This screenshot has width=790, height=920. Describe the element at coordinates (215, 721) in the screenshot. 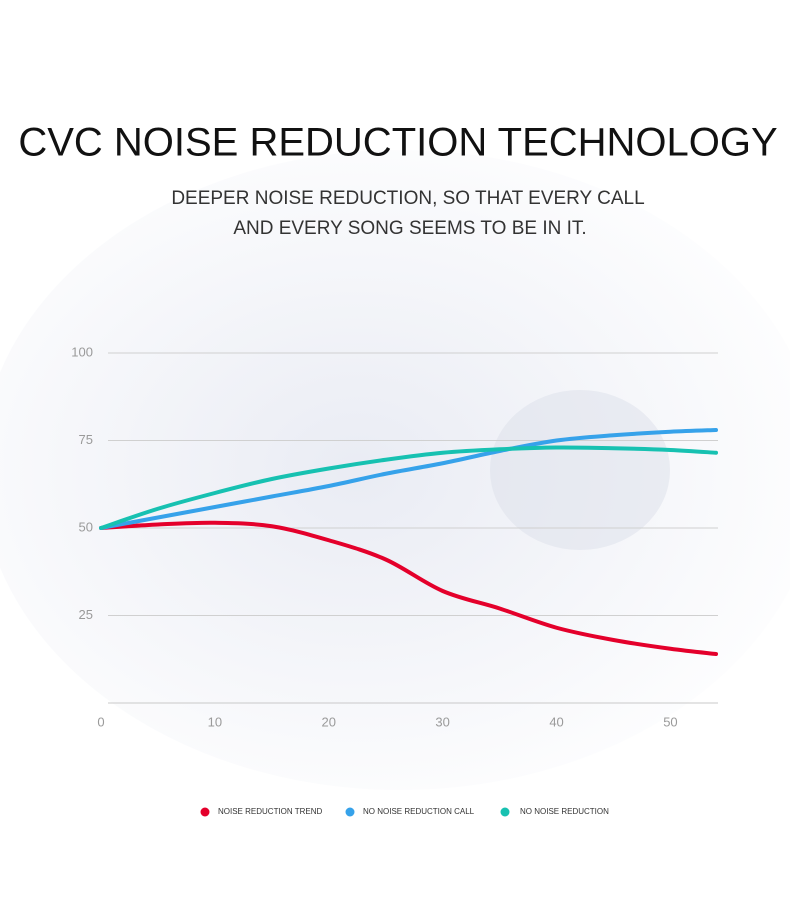

I see `x-tick-label: 10` at that location.